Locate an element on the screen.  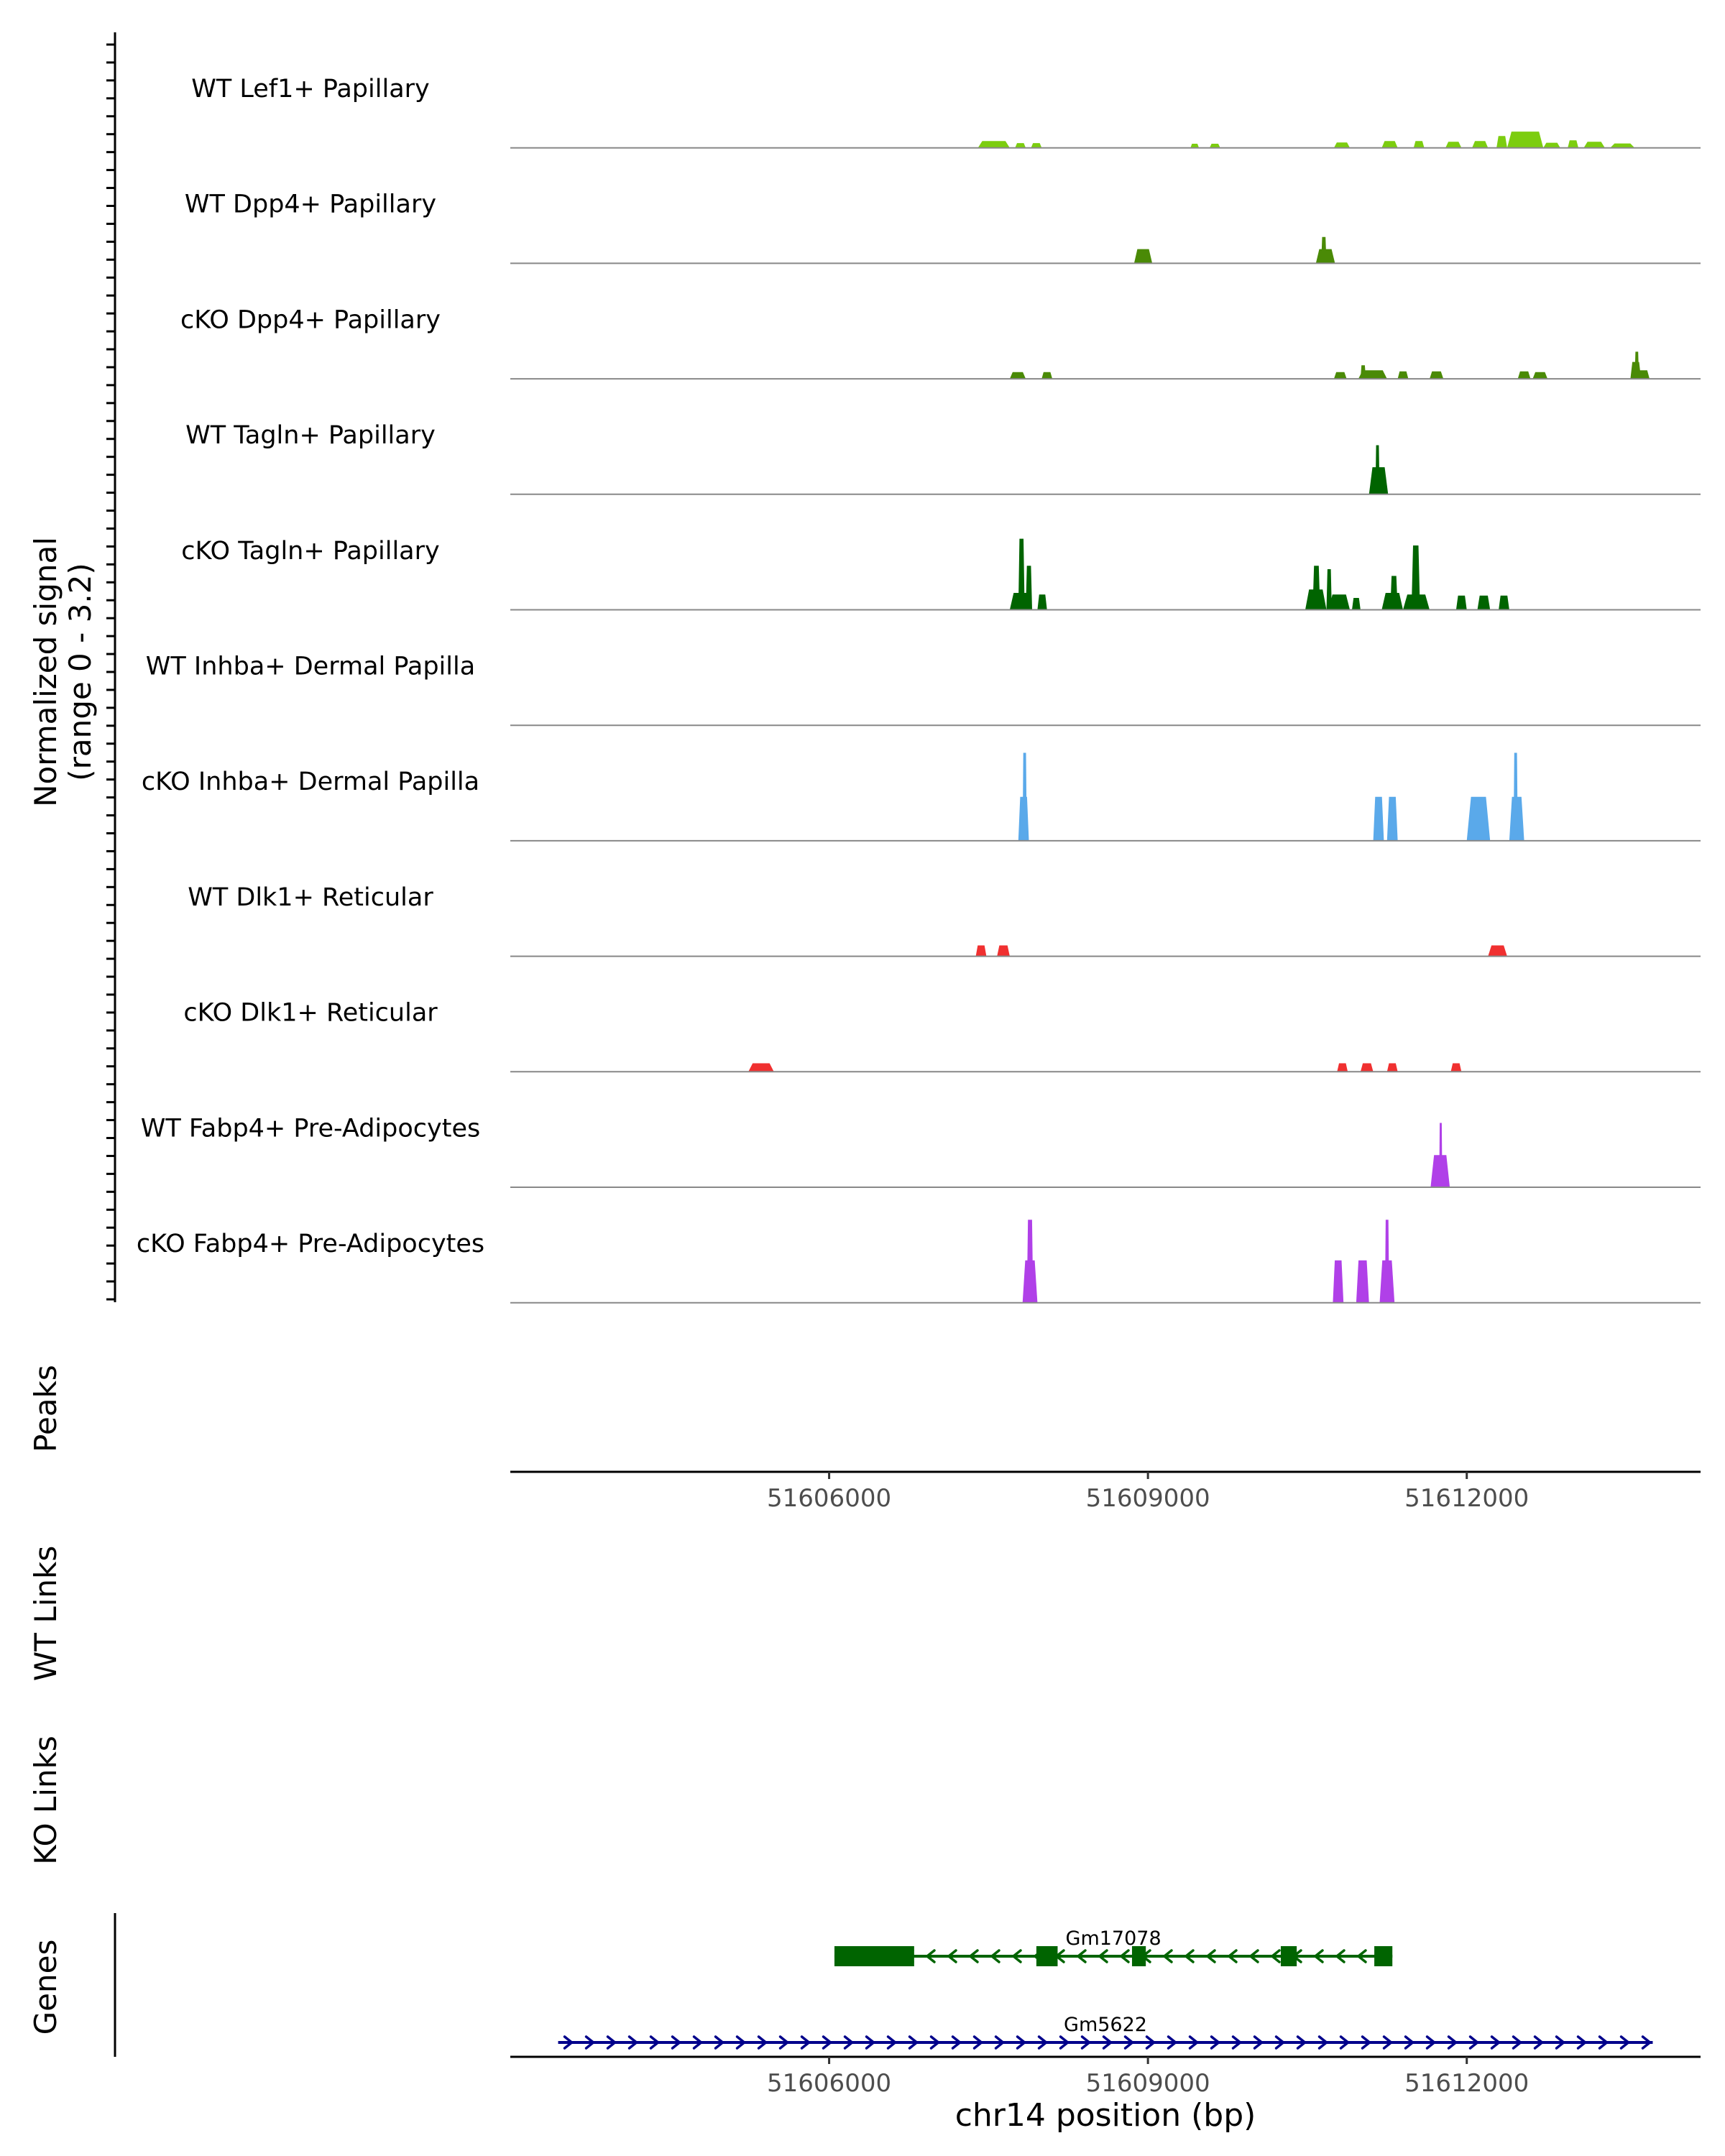
gene-gm17078: Gm17078 is located at coordinates (1113, 1946).